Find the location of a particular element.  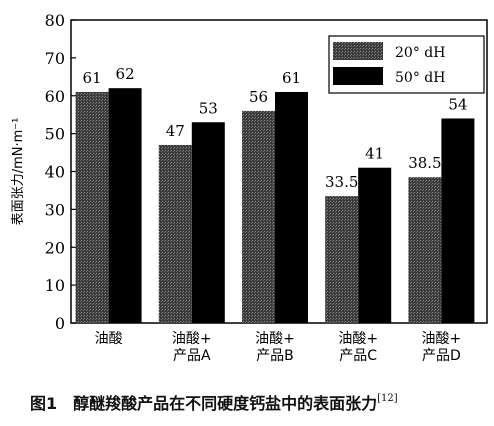

bar-value-label: 54 is located at coordinates (457, 104).